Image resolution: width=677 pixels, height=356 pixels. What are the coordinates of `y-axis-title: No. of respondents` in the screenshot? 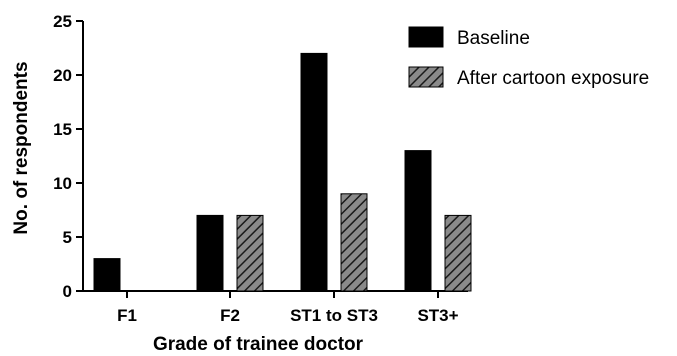 It's located at (21, 147).